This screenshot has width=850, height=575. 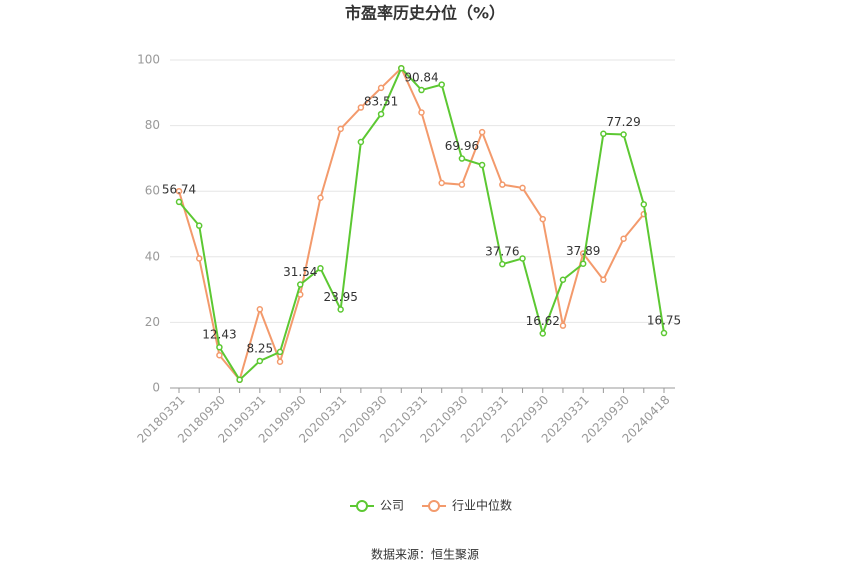 What do you see at coordinates (381, 102) in the screenshot?
I see `data-label: 83.51` at bounding box center [381, 102].